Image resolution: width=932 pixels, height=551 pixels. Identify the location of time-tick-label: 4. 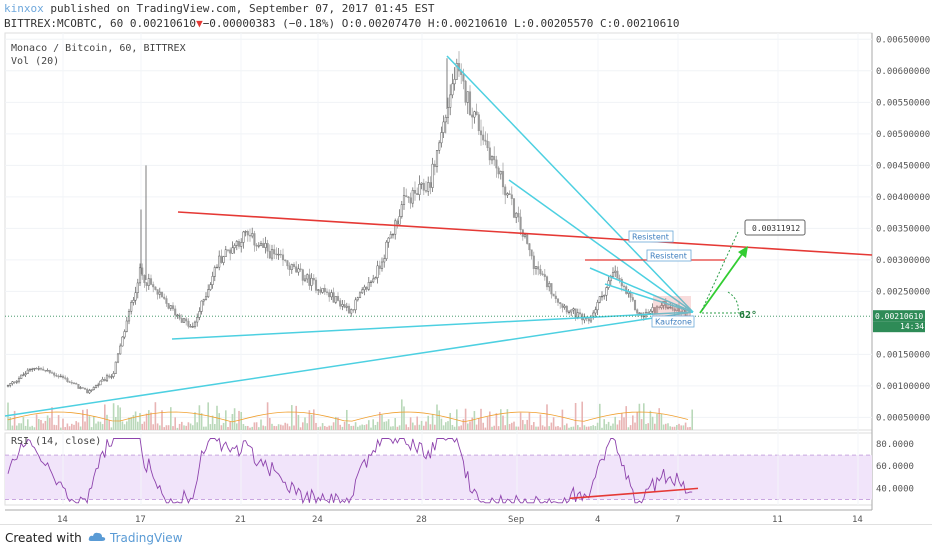
(597, 520).